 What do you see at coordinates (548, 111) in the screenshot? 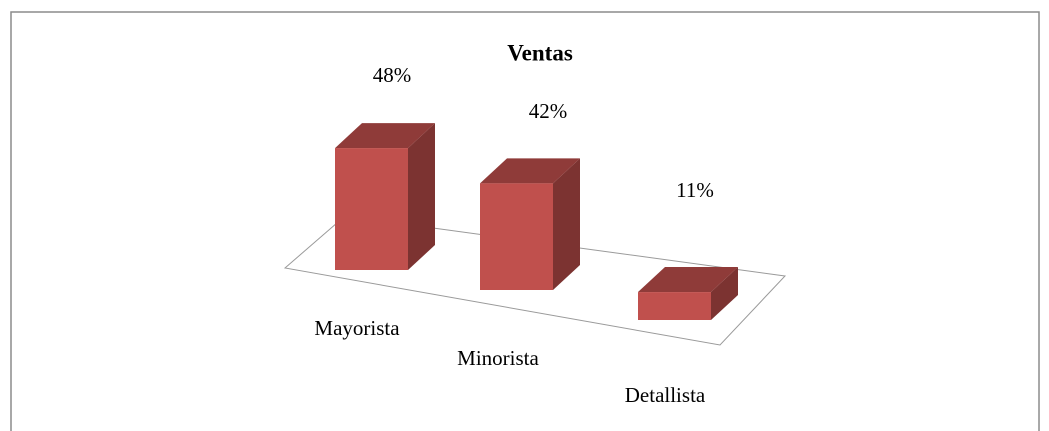
I see `value-label: 42%` at bounding box center [548, 111].